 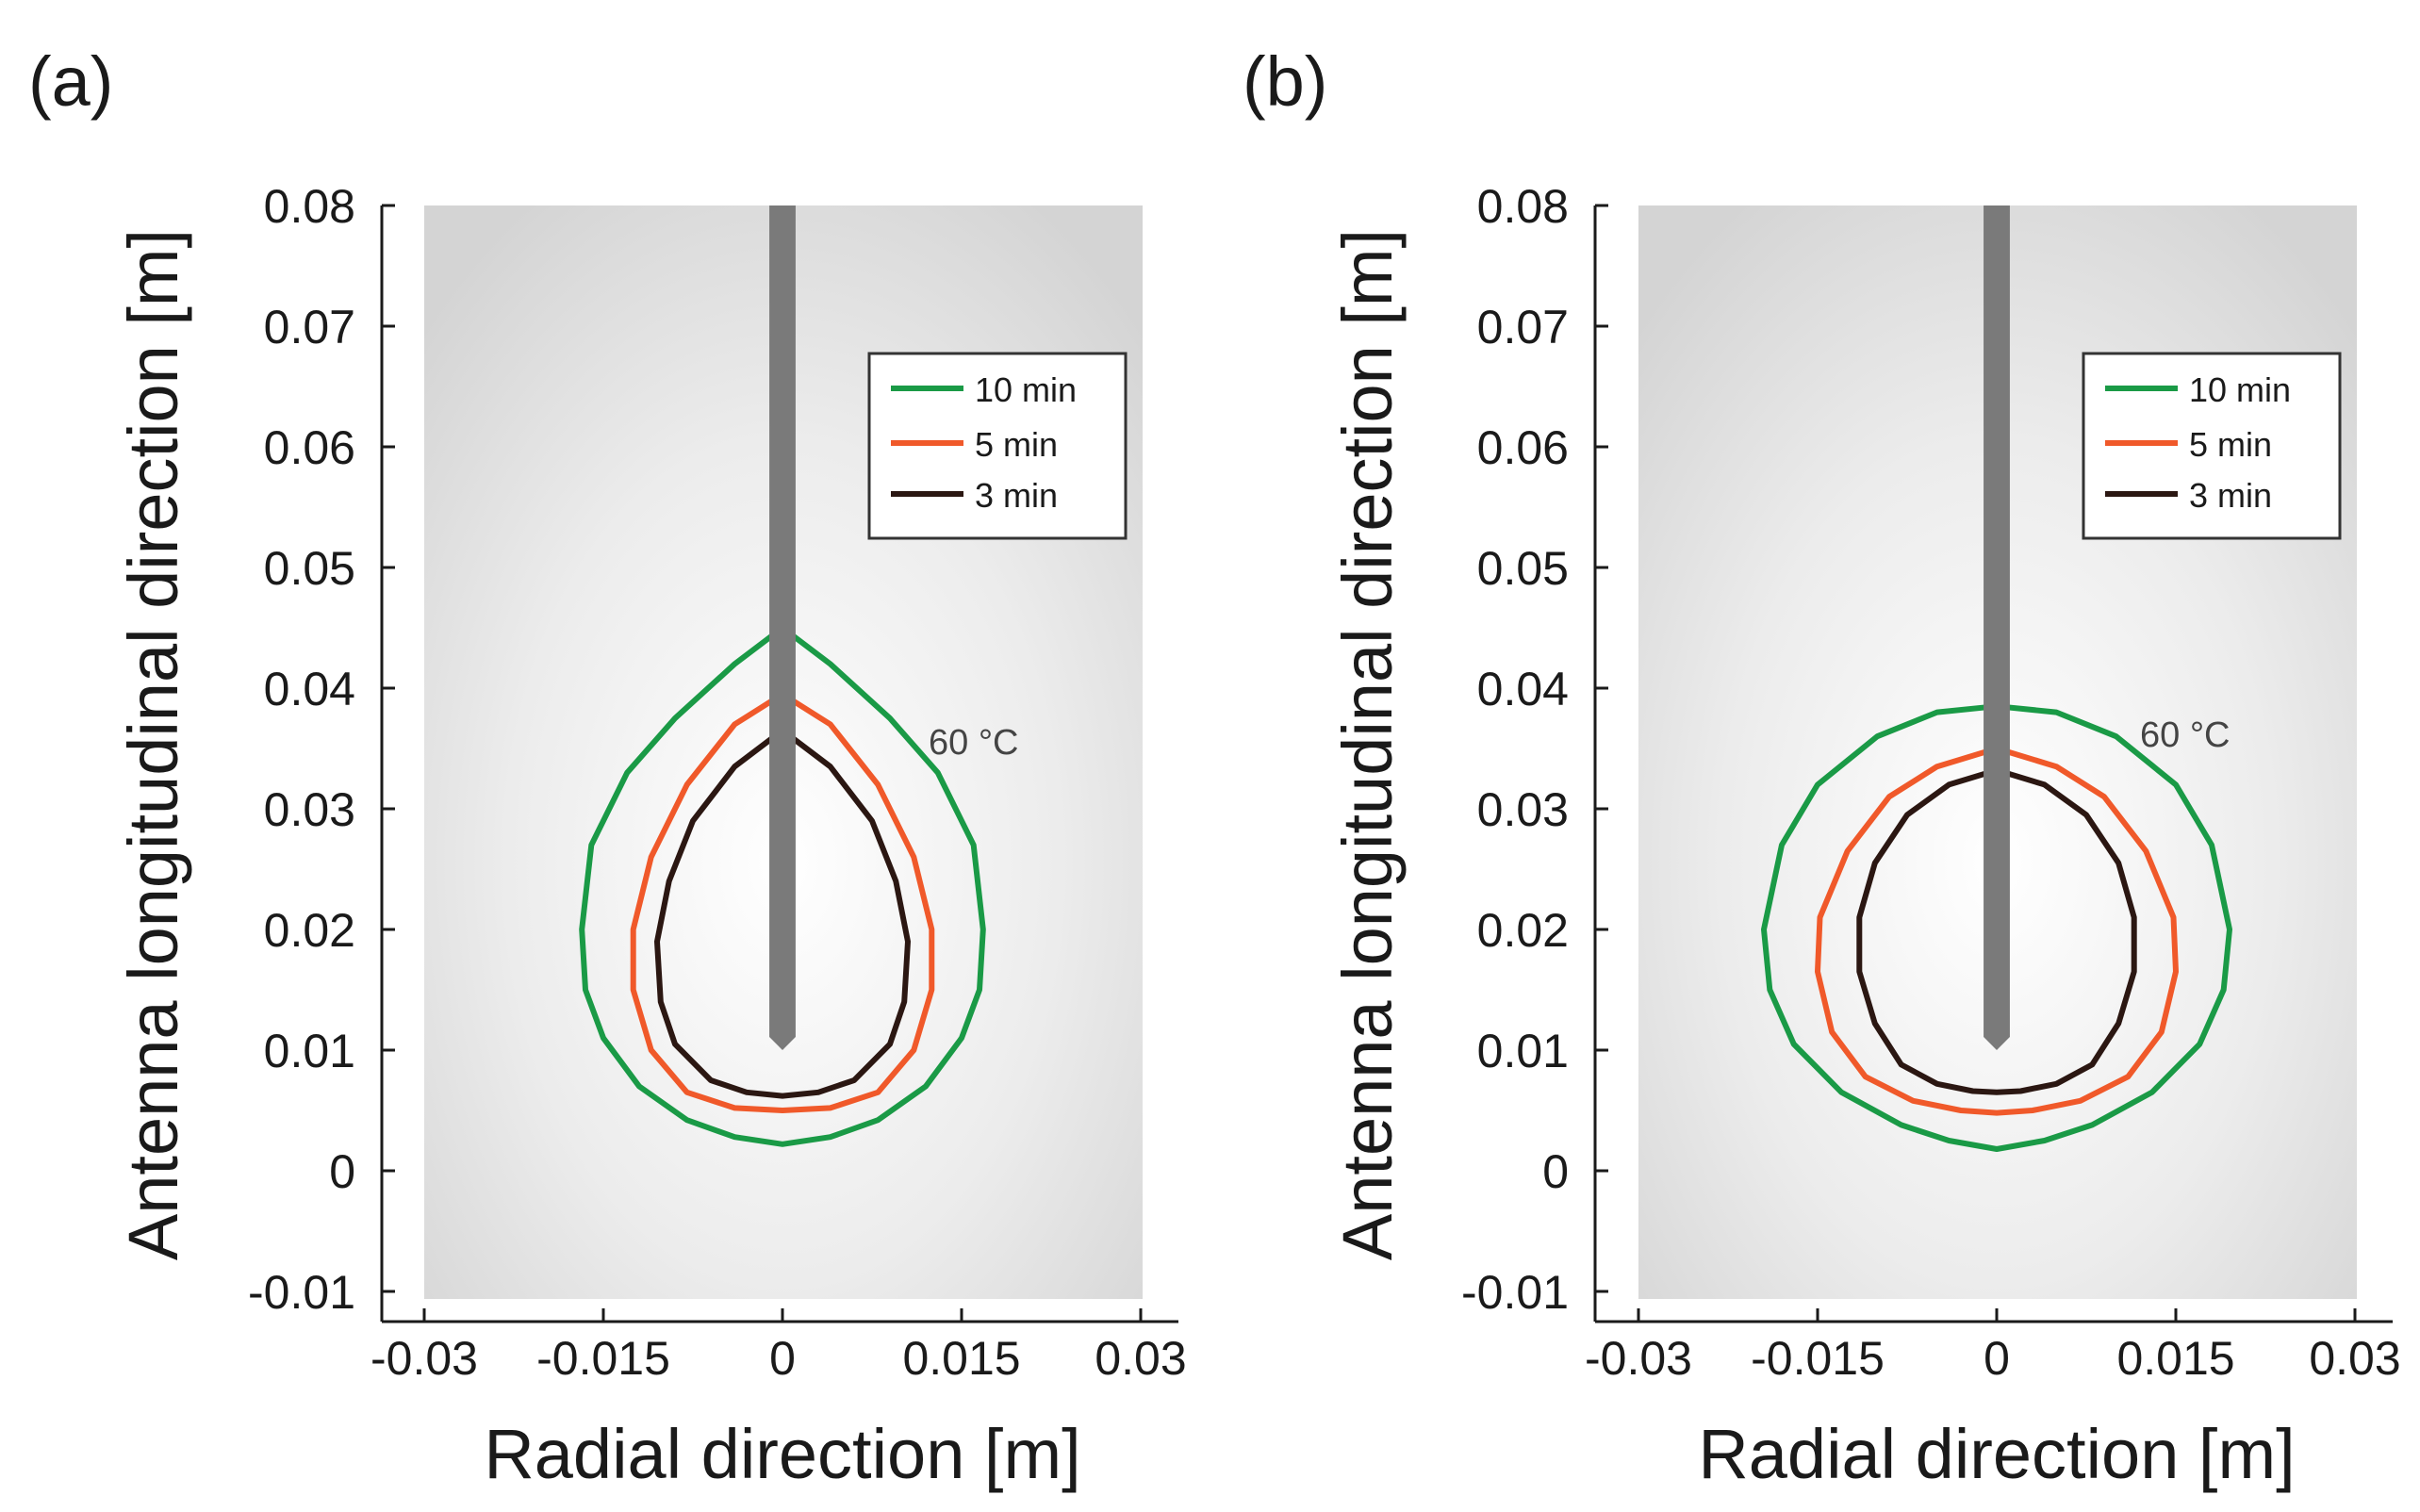 What do you see at coordinates (70, 81) in the screenshot?
I see `panel-label: (a)` at bounding box center [70, 81].